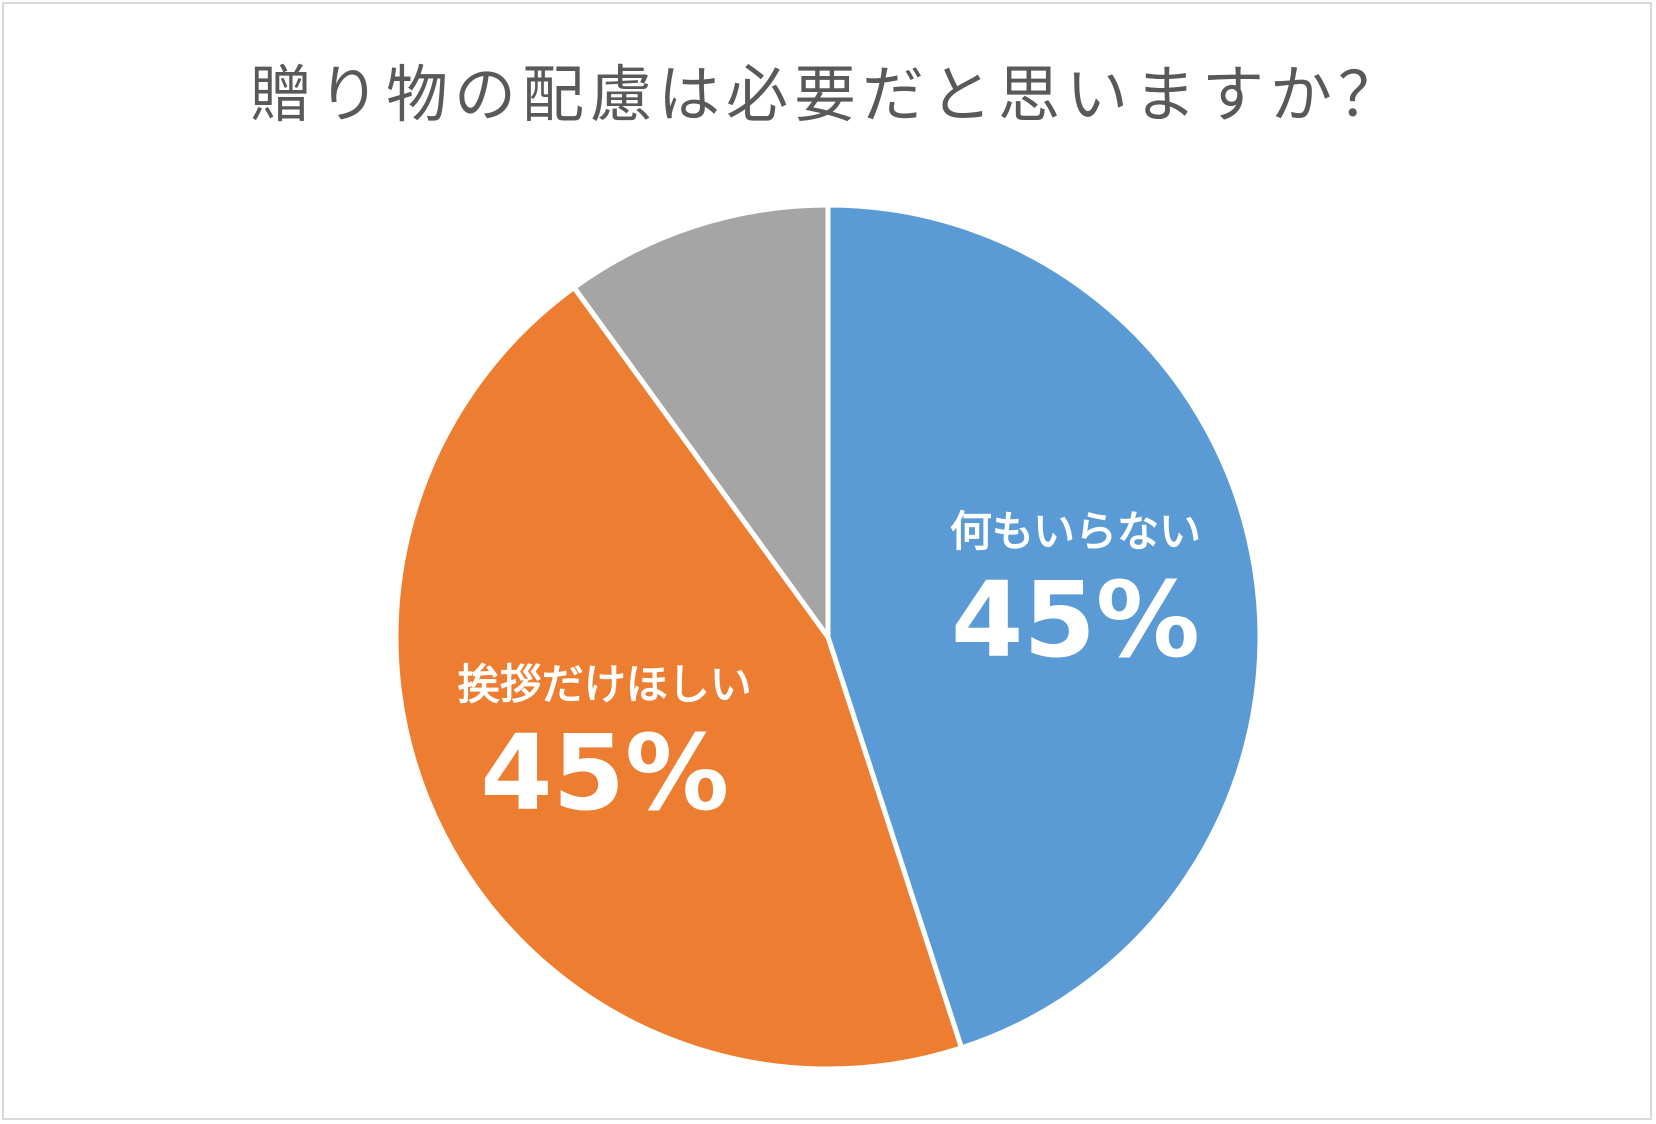 This screenshot has width=1656, height=1124. I want to click on chart-title: 贈り物の配慮は必要だと思いますか？, so click(827, 94).